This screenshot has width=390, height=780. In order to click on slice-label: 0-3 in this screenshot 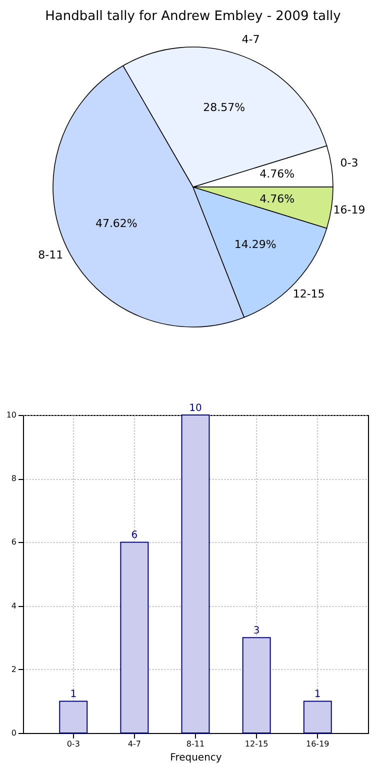, I will do `click(349, 163)`.